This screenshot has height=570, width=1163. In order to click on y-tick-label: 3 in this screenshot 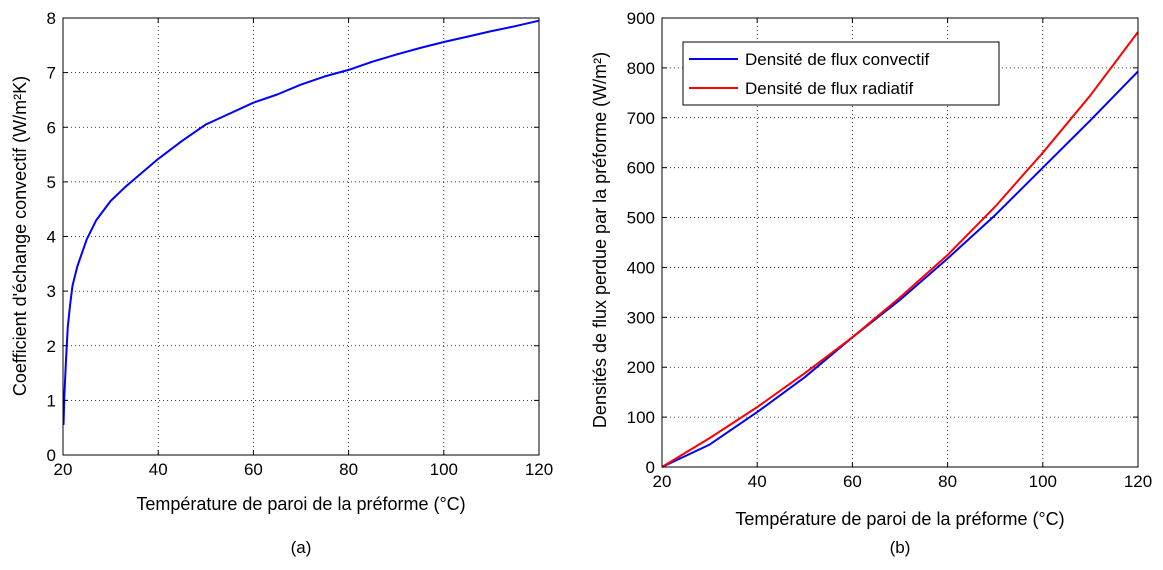, I will do `click(51, 291)`.